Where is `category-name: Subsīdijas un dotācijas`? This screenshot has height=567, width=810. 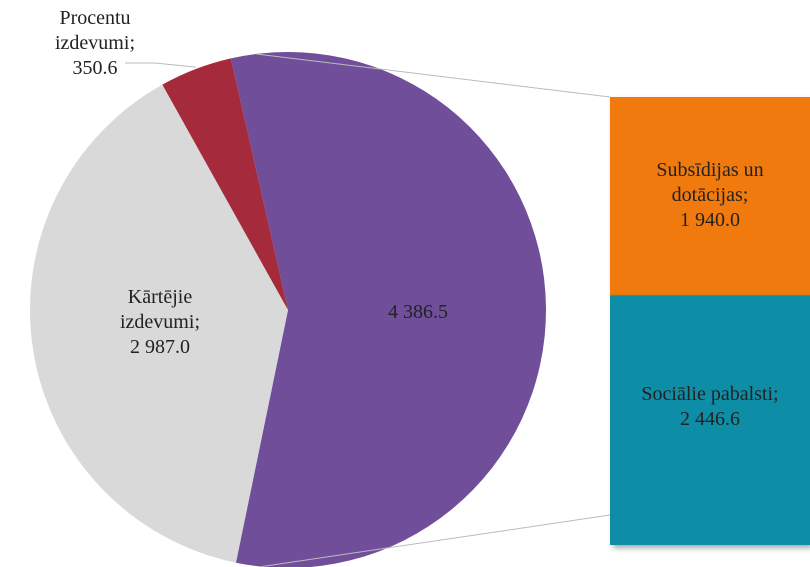 category-name: Subsīdijas un dotācijas is located at coordinates (710, 183).